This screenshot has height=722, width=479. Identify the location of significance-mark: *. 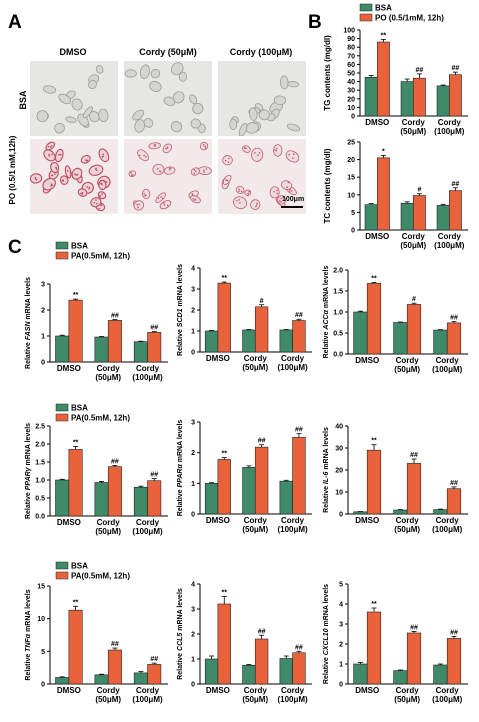
(383, 151).